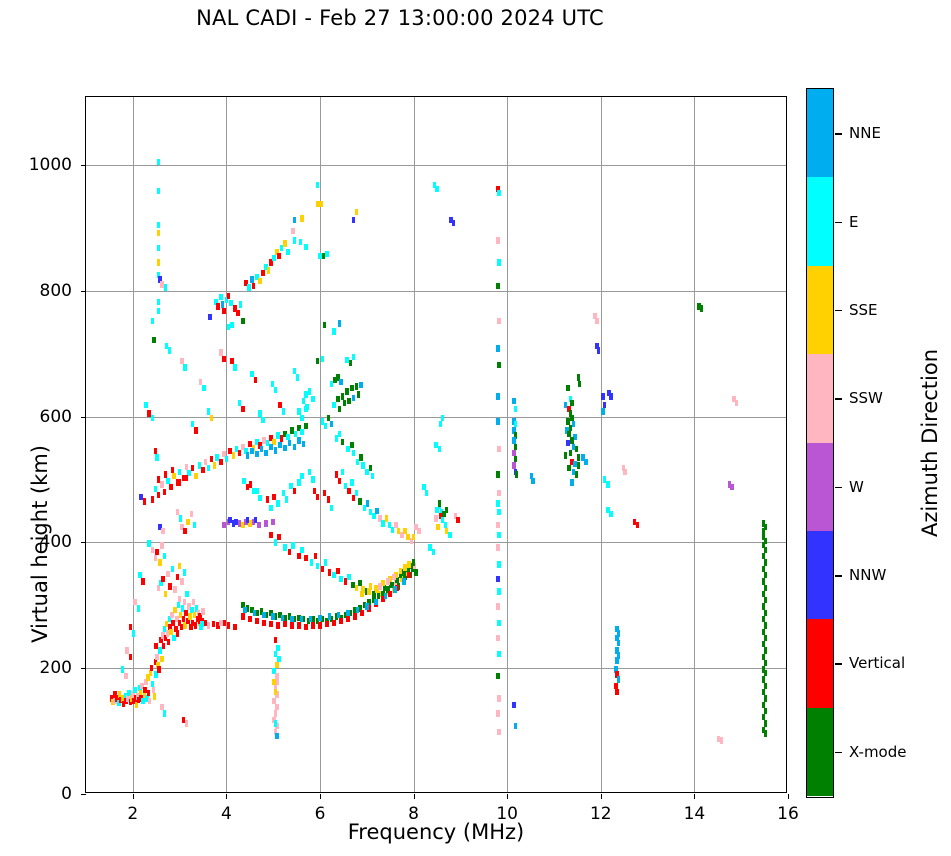 This screenshot has width=951, height=856. I want to click on gridline-vertical, so click(508, 444).